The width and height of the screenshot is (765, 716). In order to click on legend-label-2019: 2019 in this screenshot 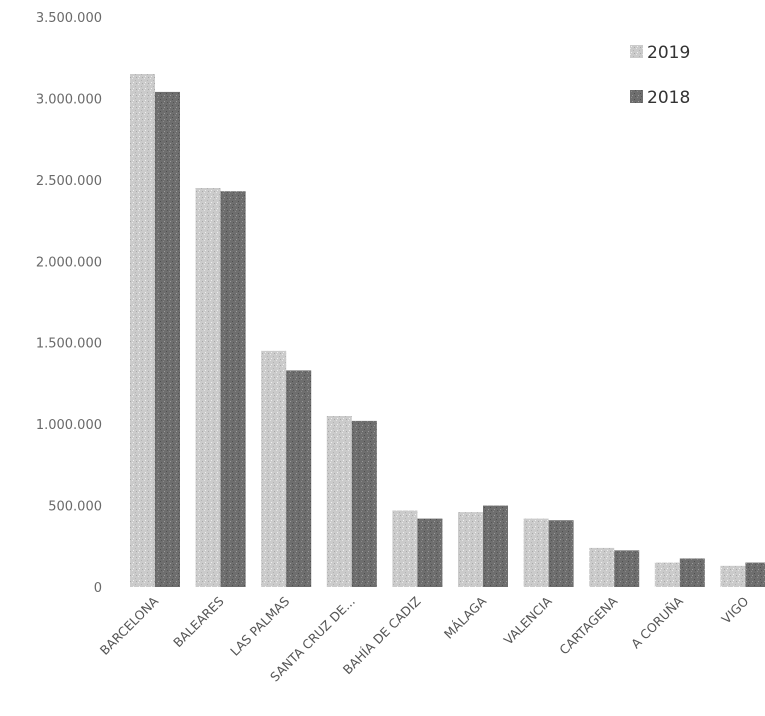, I will do `click(668, 53)`.